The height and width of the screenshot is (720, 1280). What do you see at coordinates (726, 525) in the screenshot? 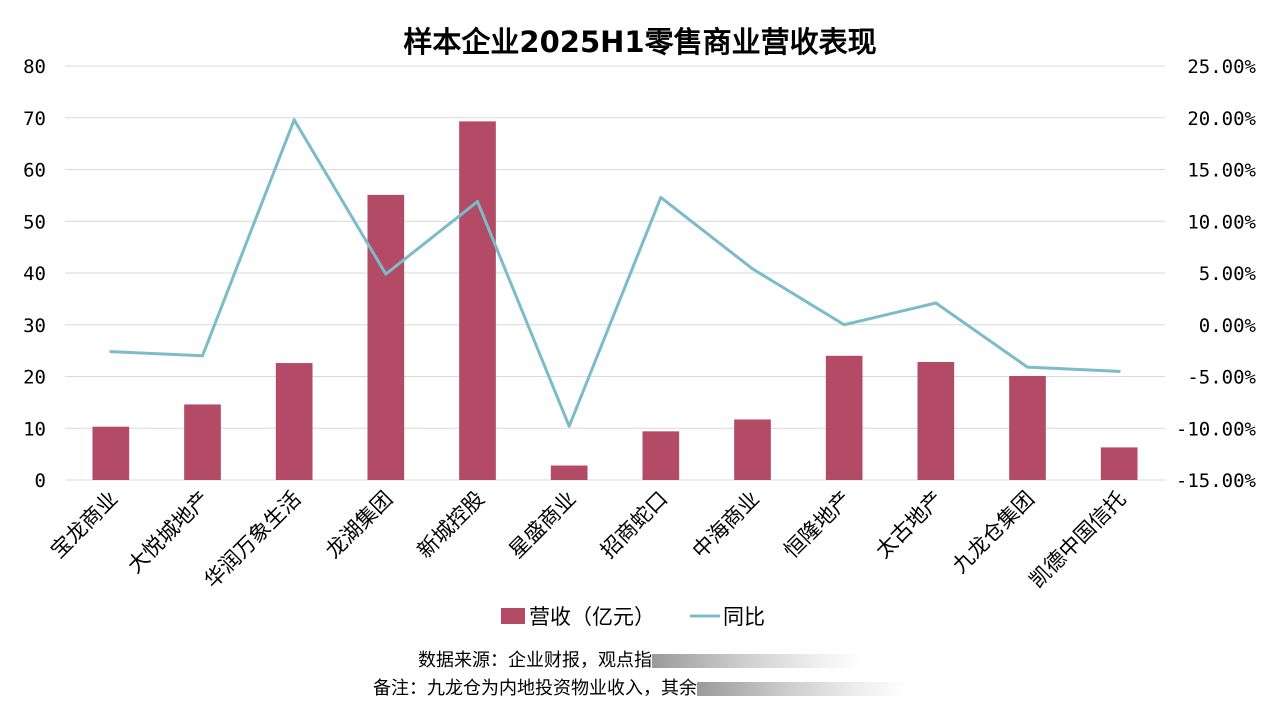
I see `category-label: 中海商业` at bounding box center [726, 525].